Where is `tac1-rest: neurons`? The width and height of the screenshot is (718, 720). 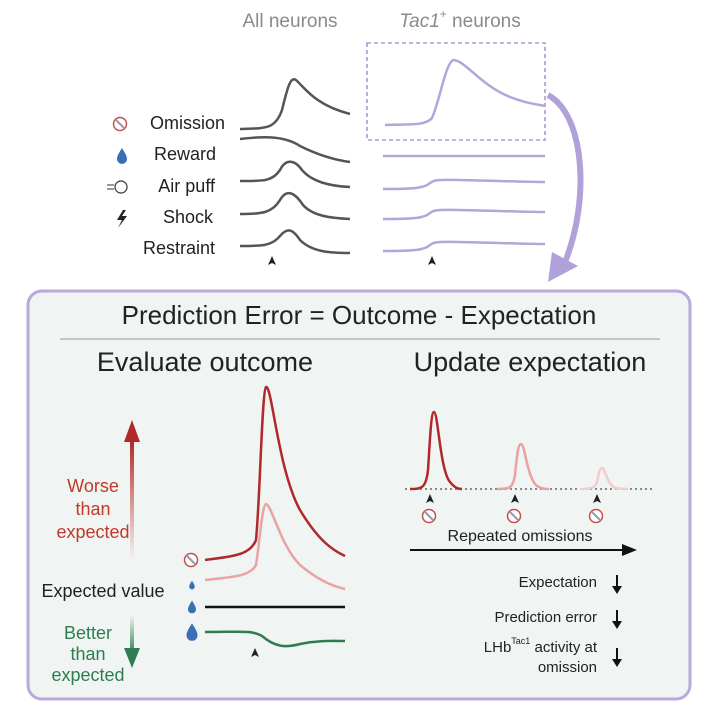 tac1-rest: neurons is located at coordinates (484, 21).